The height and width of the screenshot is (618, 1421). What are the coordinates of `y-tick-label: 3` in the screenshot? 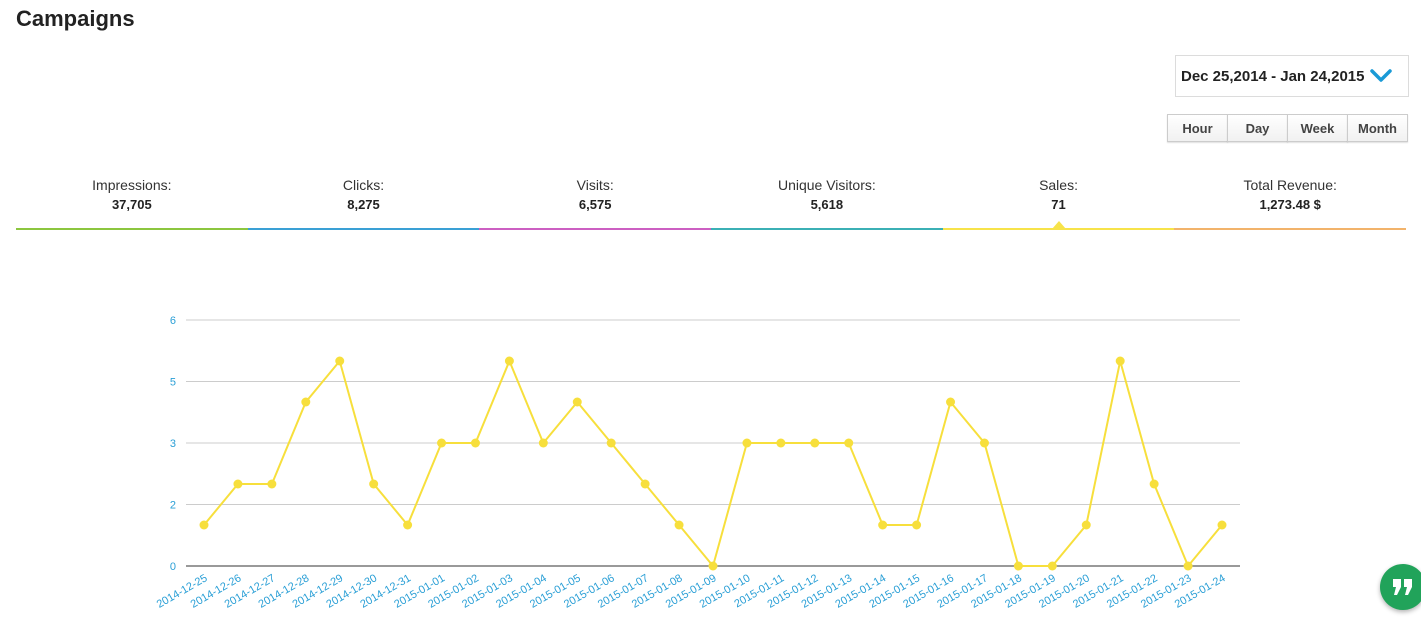 It's located at (173, 444).